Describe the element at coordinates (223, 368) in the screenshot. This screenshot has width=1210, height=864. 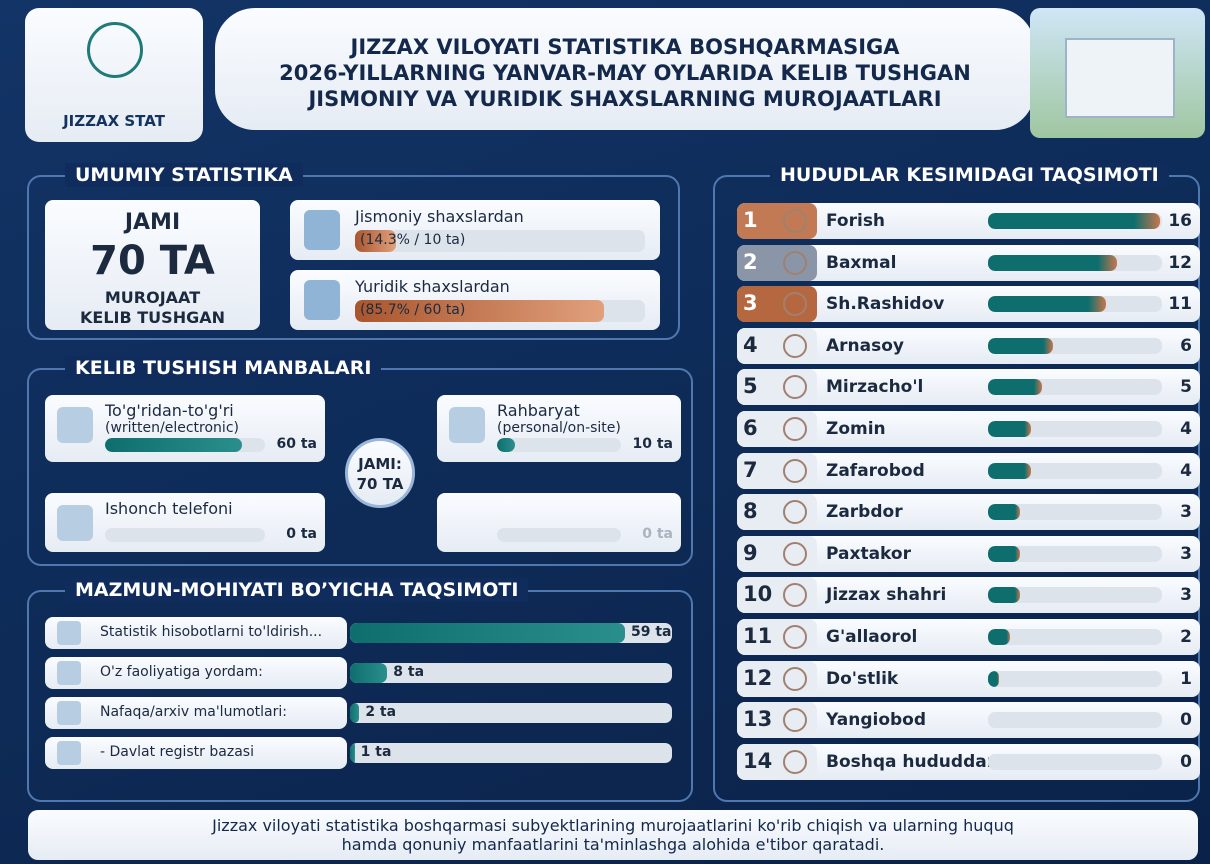
I see `section-title: KELIB TUSHISH MANBALARI` at that location.